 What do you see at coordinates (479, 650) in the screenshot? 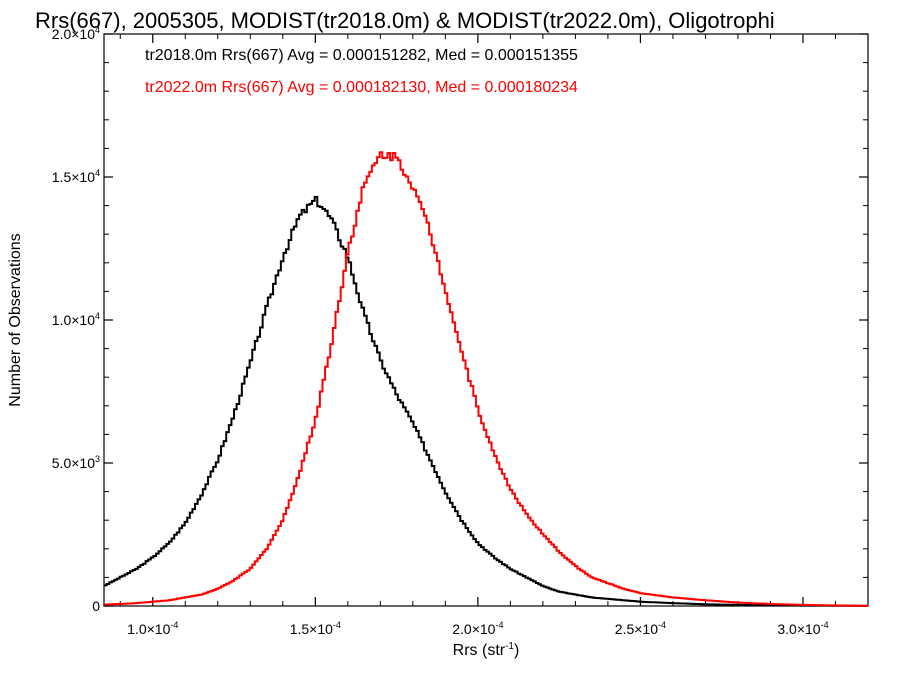
I see `x-axis-label-text: Rrs (str` at bounding box center [479, 650].